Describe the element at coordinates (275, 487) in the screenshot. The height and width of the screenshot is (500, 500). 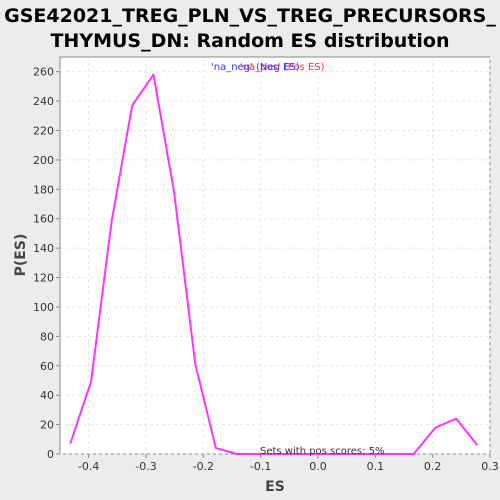
I see `x-axis-label: ES` at that location.